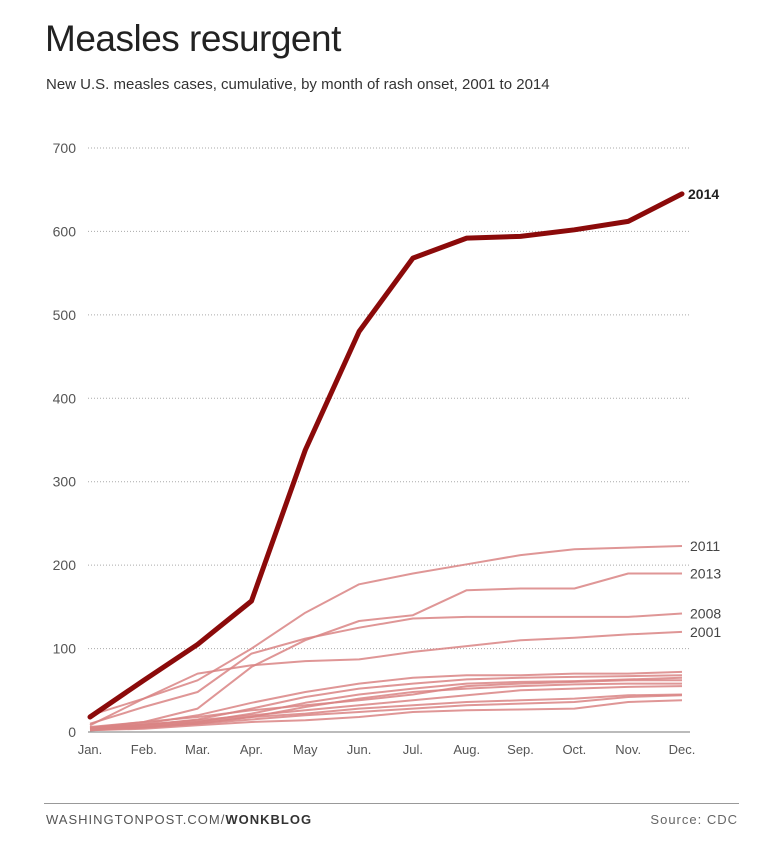  Describe the element at coordinates (65, 315) in the screenshot. I see `y-tick-label: 500` at that location.